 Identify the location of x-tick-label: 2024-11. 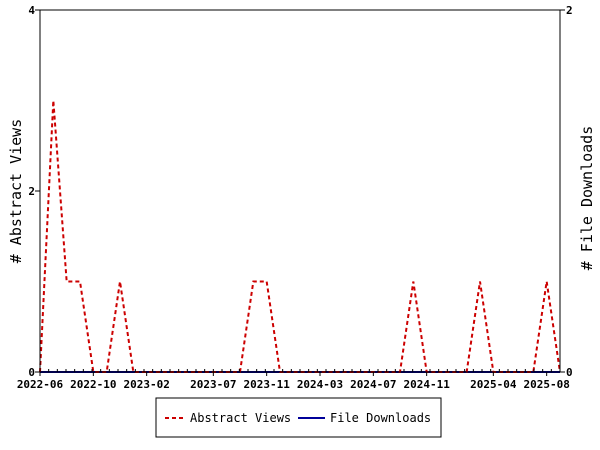
(426, 384).